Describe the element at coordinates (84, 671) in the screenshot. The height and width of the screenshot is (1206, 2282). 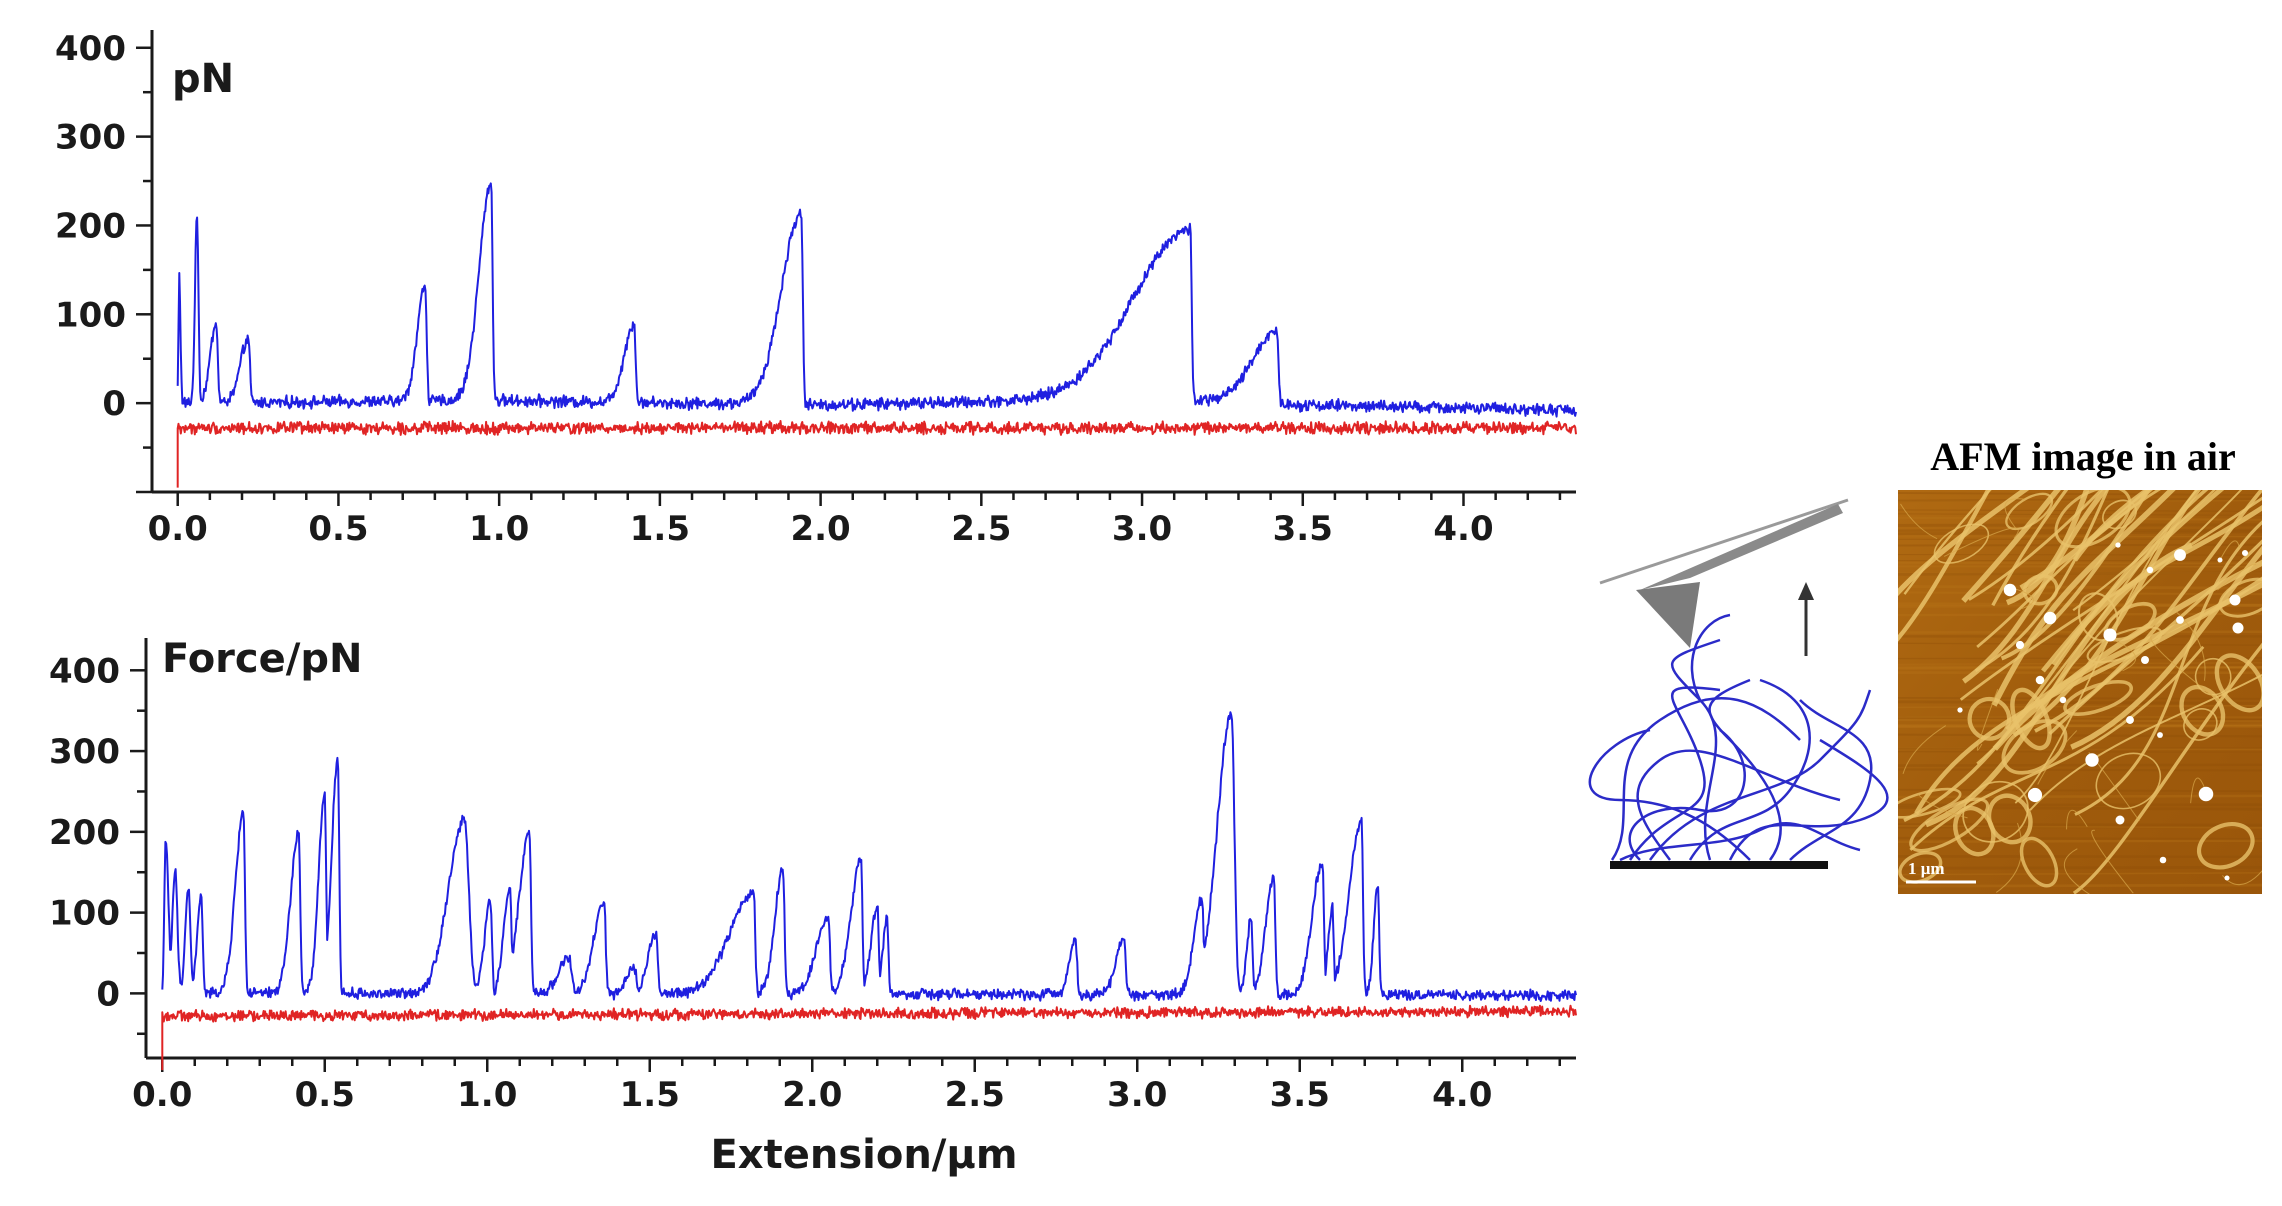
I see `bottom-y-tick-label: 400` at that location.